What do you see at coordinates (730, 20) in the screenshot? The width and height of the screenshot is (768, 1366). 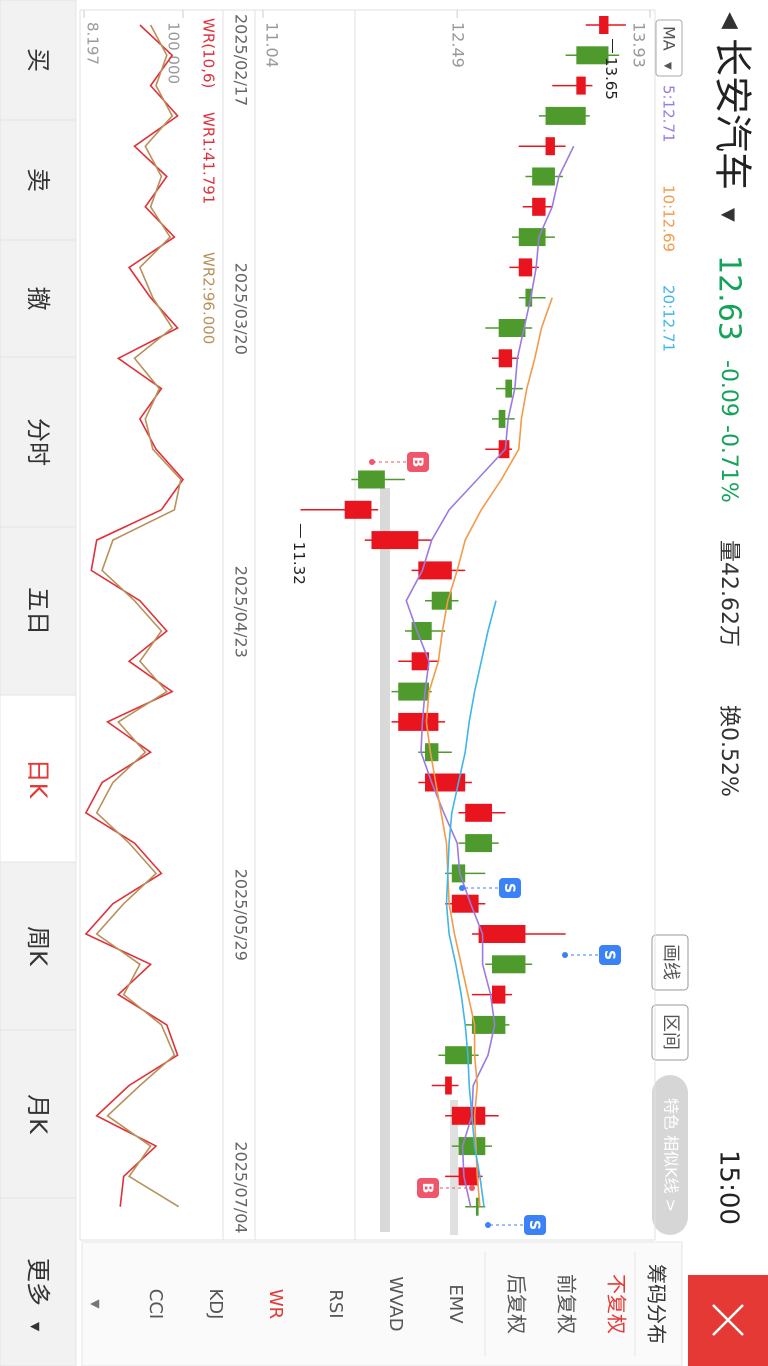 I see `back-arrow: ◀` at bounding box center [730, 20].